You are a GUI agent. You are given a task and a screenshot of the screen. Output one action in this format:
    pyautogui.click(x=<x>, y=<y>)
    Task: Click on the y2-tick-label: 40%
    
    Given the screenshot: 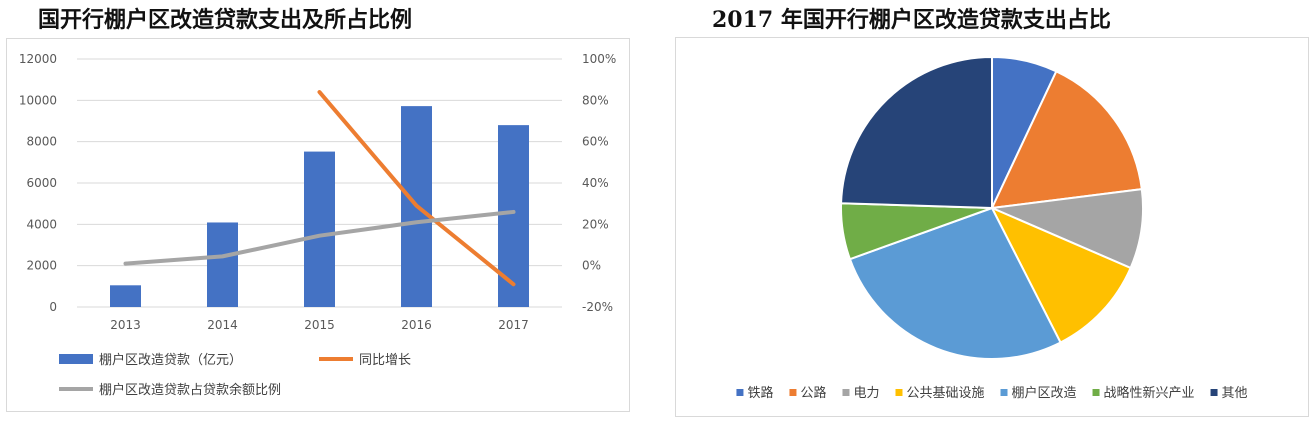 What is the action you would take?
    pyautogui.click(x=595, y=183)
    